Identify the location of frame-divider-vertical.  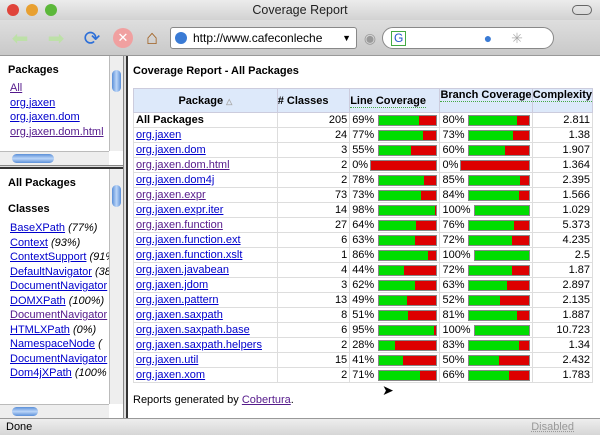
(125, 237).